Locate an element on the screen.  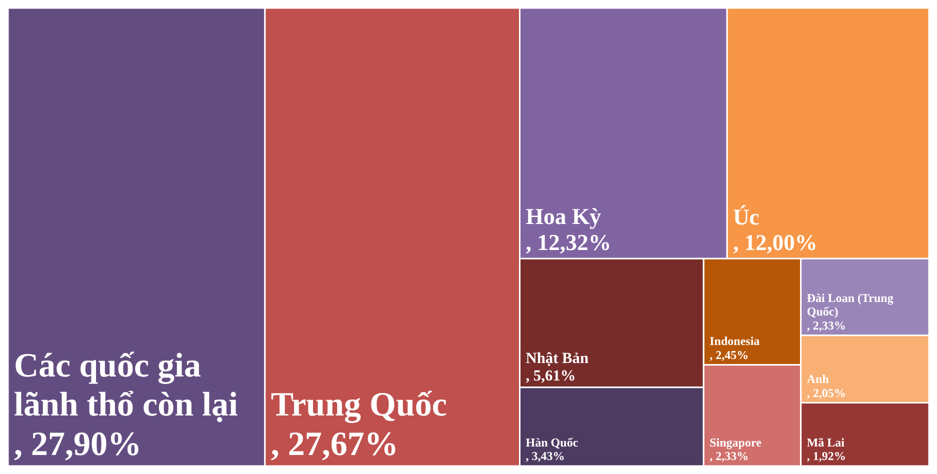
data-label: , 27,67% is located at coordinates (334, 444).